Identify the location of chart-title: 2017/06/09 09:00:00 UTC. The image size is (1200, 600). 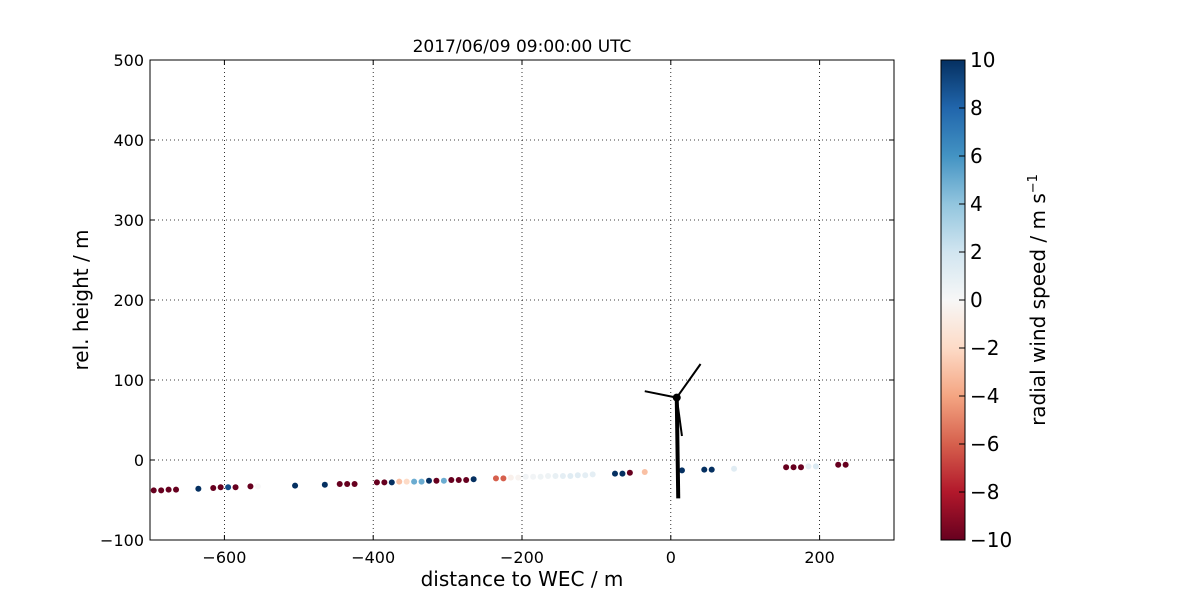
(522, 47).